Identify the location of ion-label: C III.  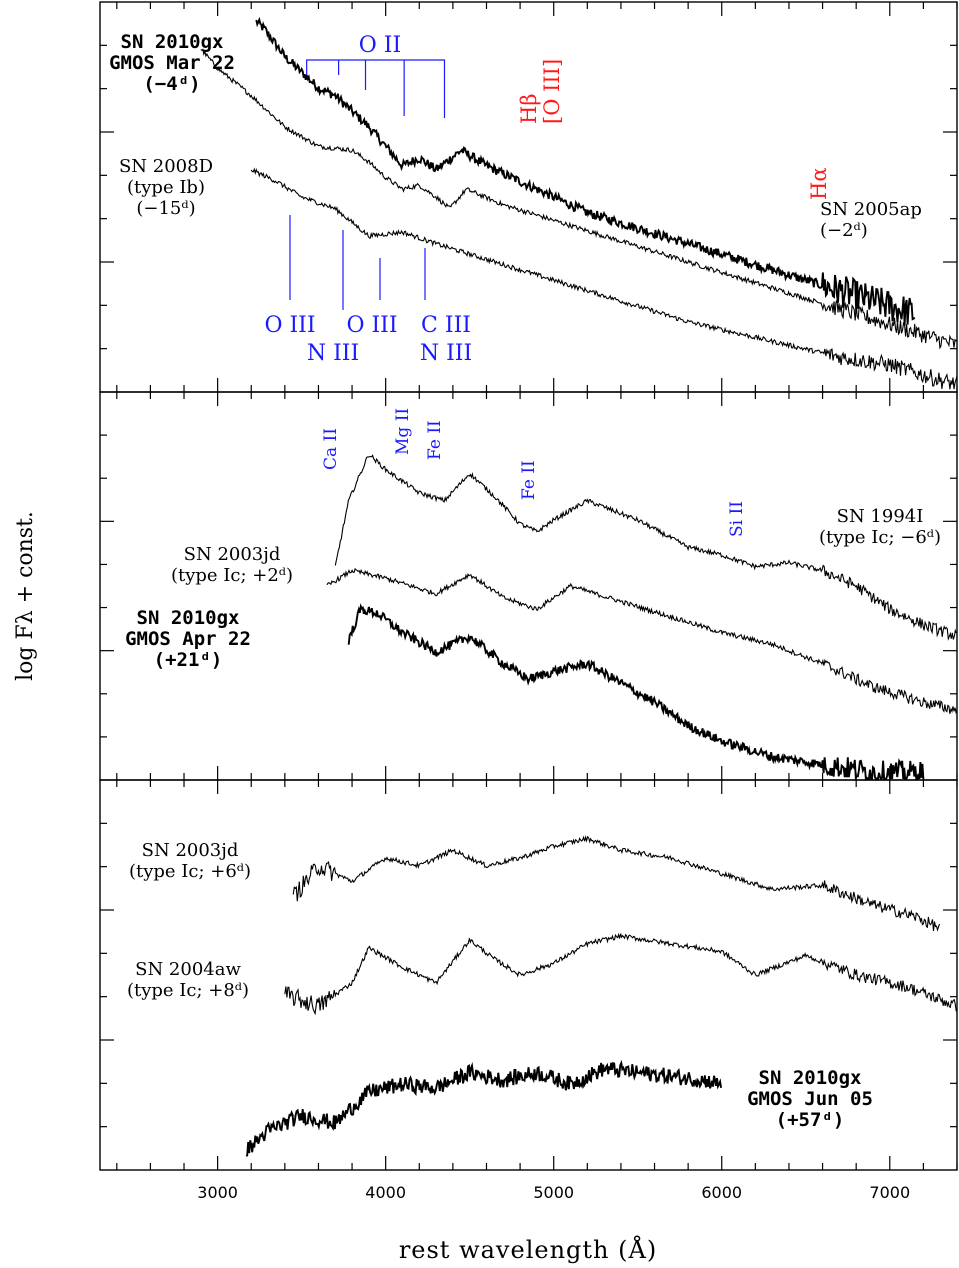
(446, 325).